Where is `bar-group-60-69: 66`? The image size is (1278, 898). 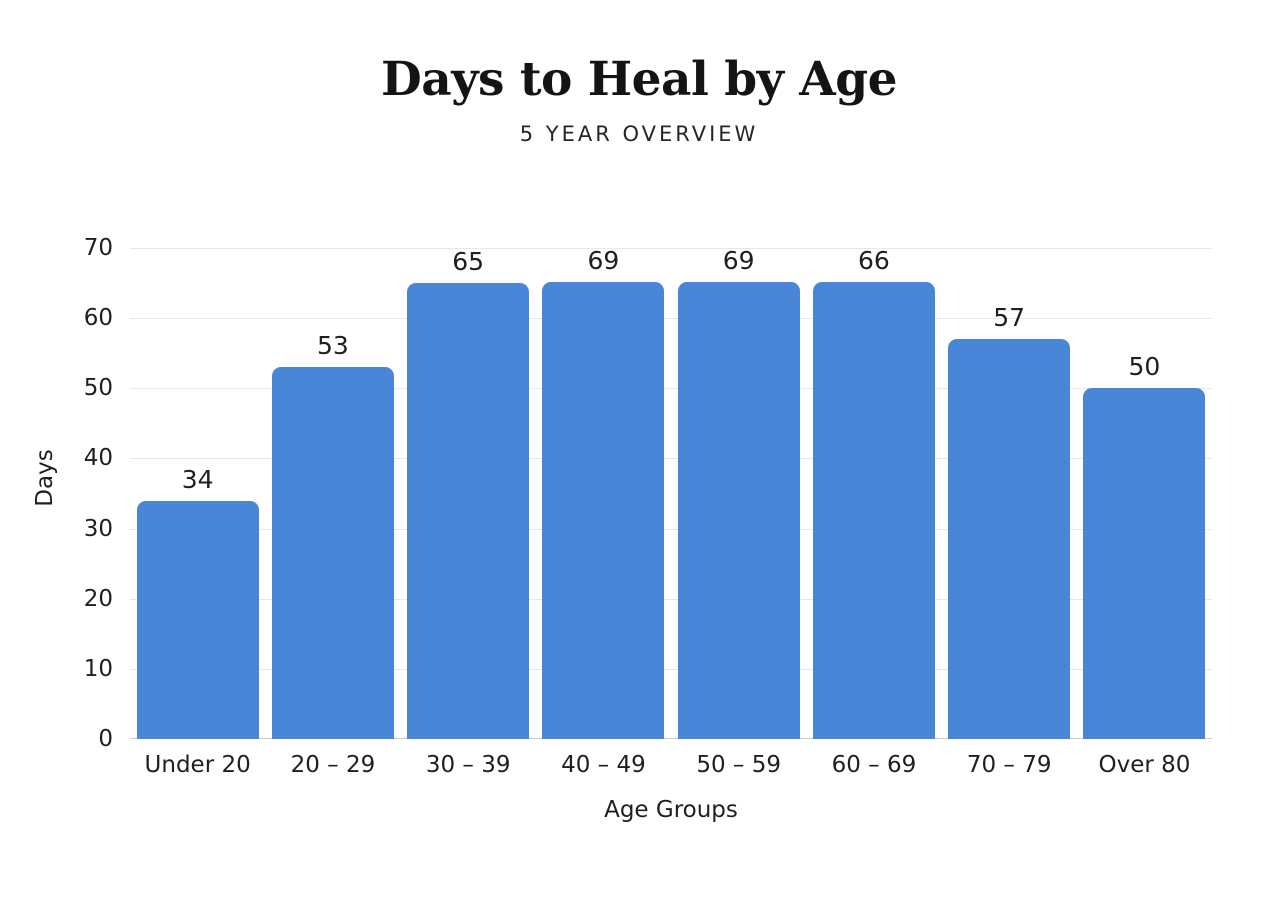 bar-group-60-69: 66 is located at coordinates (873, 493).